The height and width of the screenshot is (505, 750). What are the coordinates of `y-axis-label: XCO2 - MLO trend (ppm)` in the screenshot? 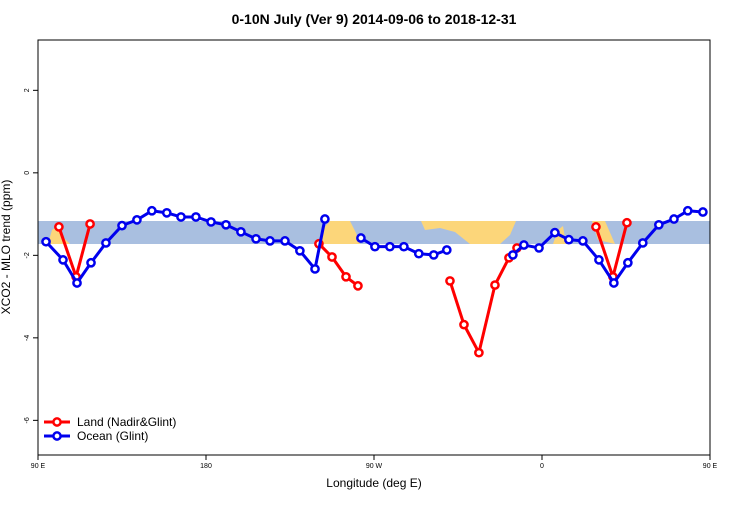 It's located at (6, 247).